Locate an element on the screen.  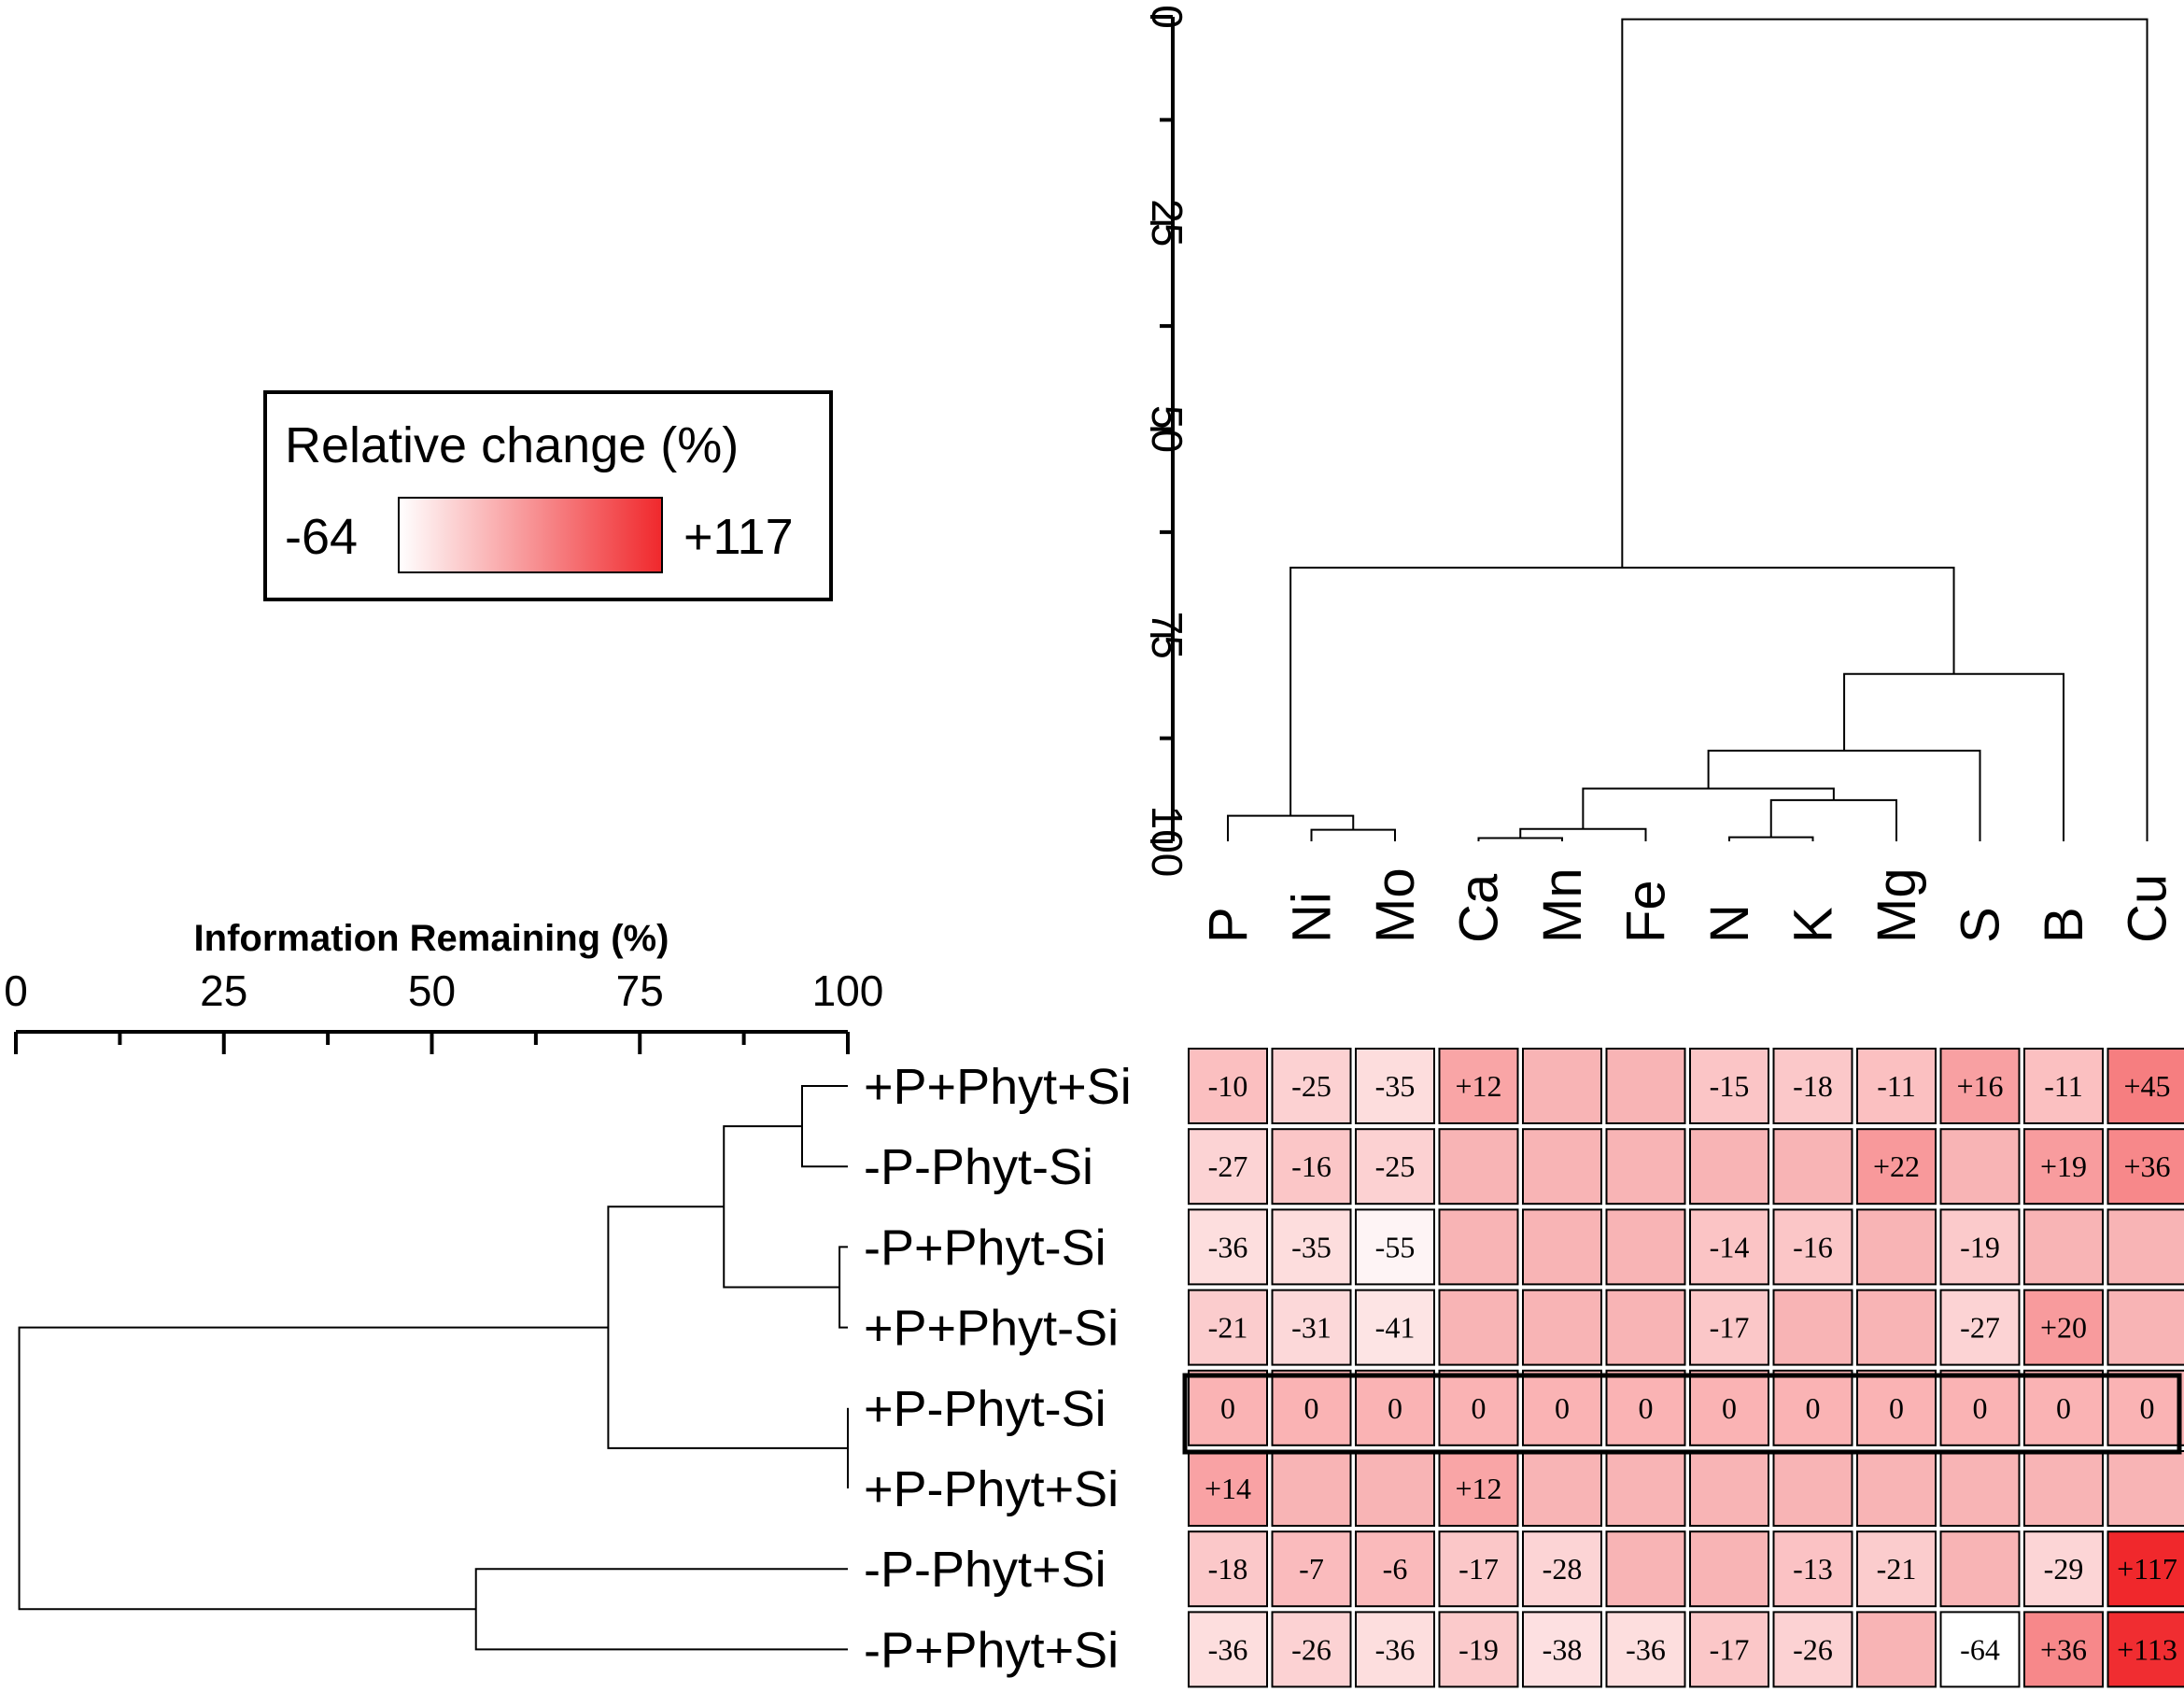
heatmap-cell-label: -13 is located at coordinates (1813, 1569).